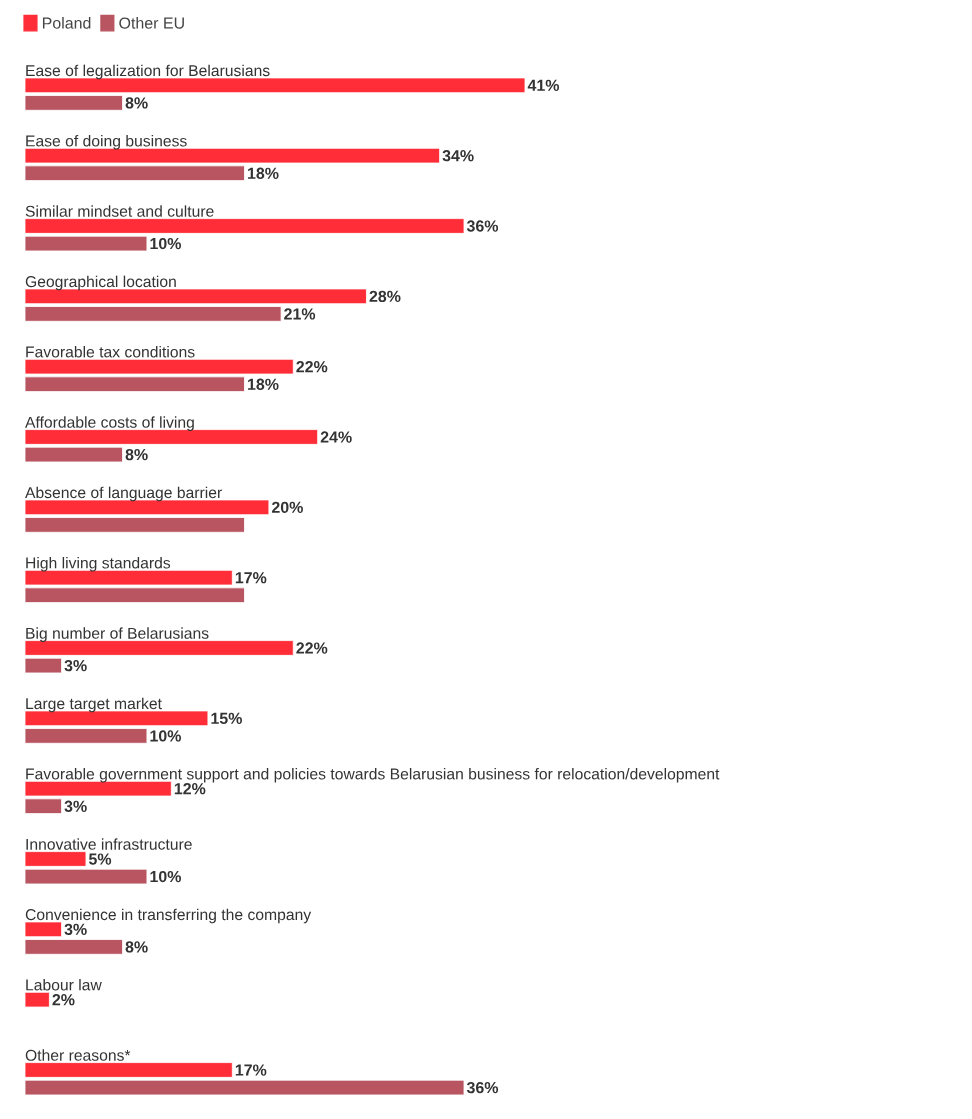 The width and height of the screenshot is (972, 1119). Describe the element at coordinates (123, 494) in the screenshot. I see `y-tick-label: Absence of language barrier` at that location.